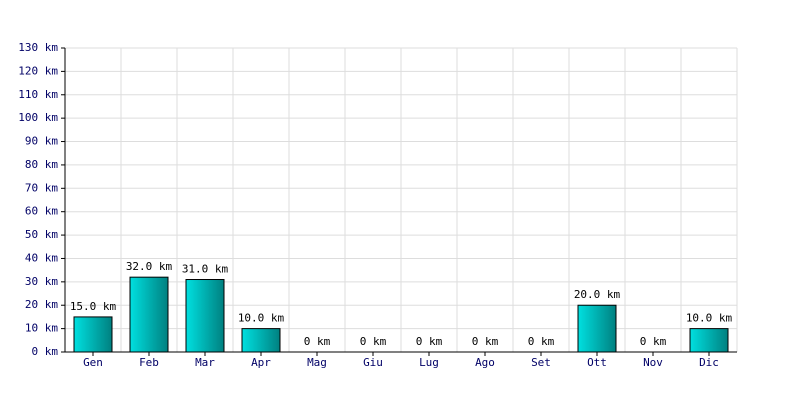  Describe the element at coordinates (485, 362) in the screenshot. I see `x-tick-label: Ago` at that location.